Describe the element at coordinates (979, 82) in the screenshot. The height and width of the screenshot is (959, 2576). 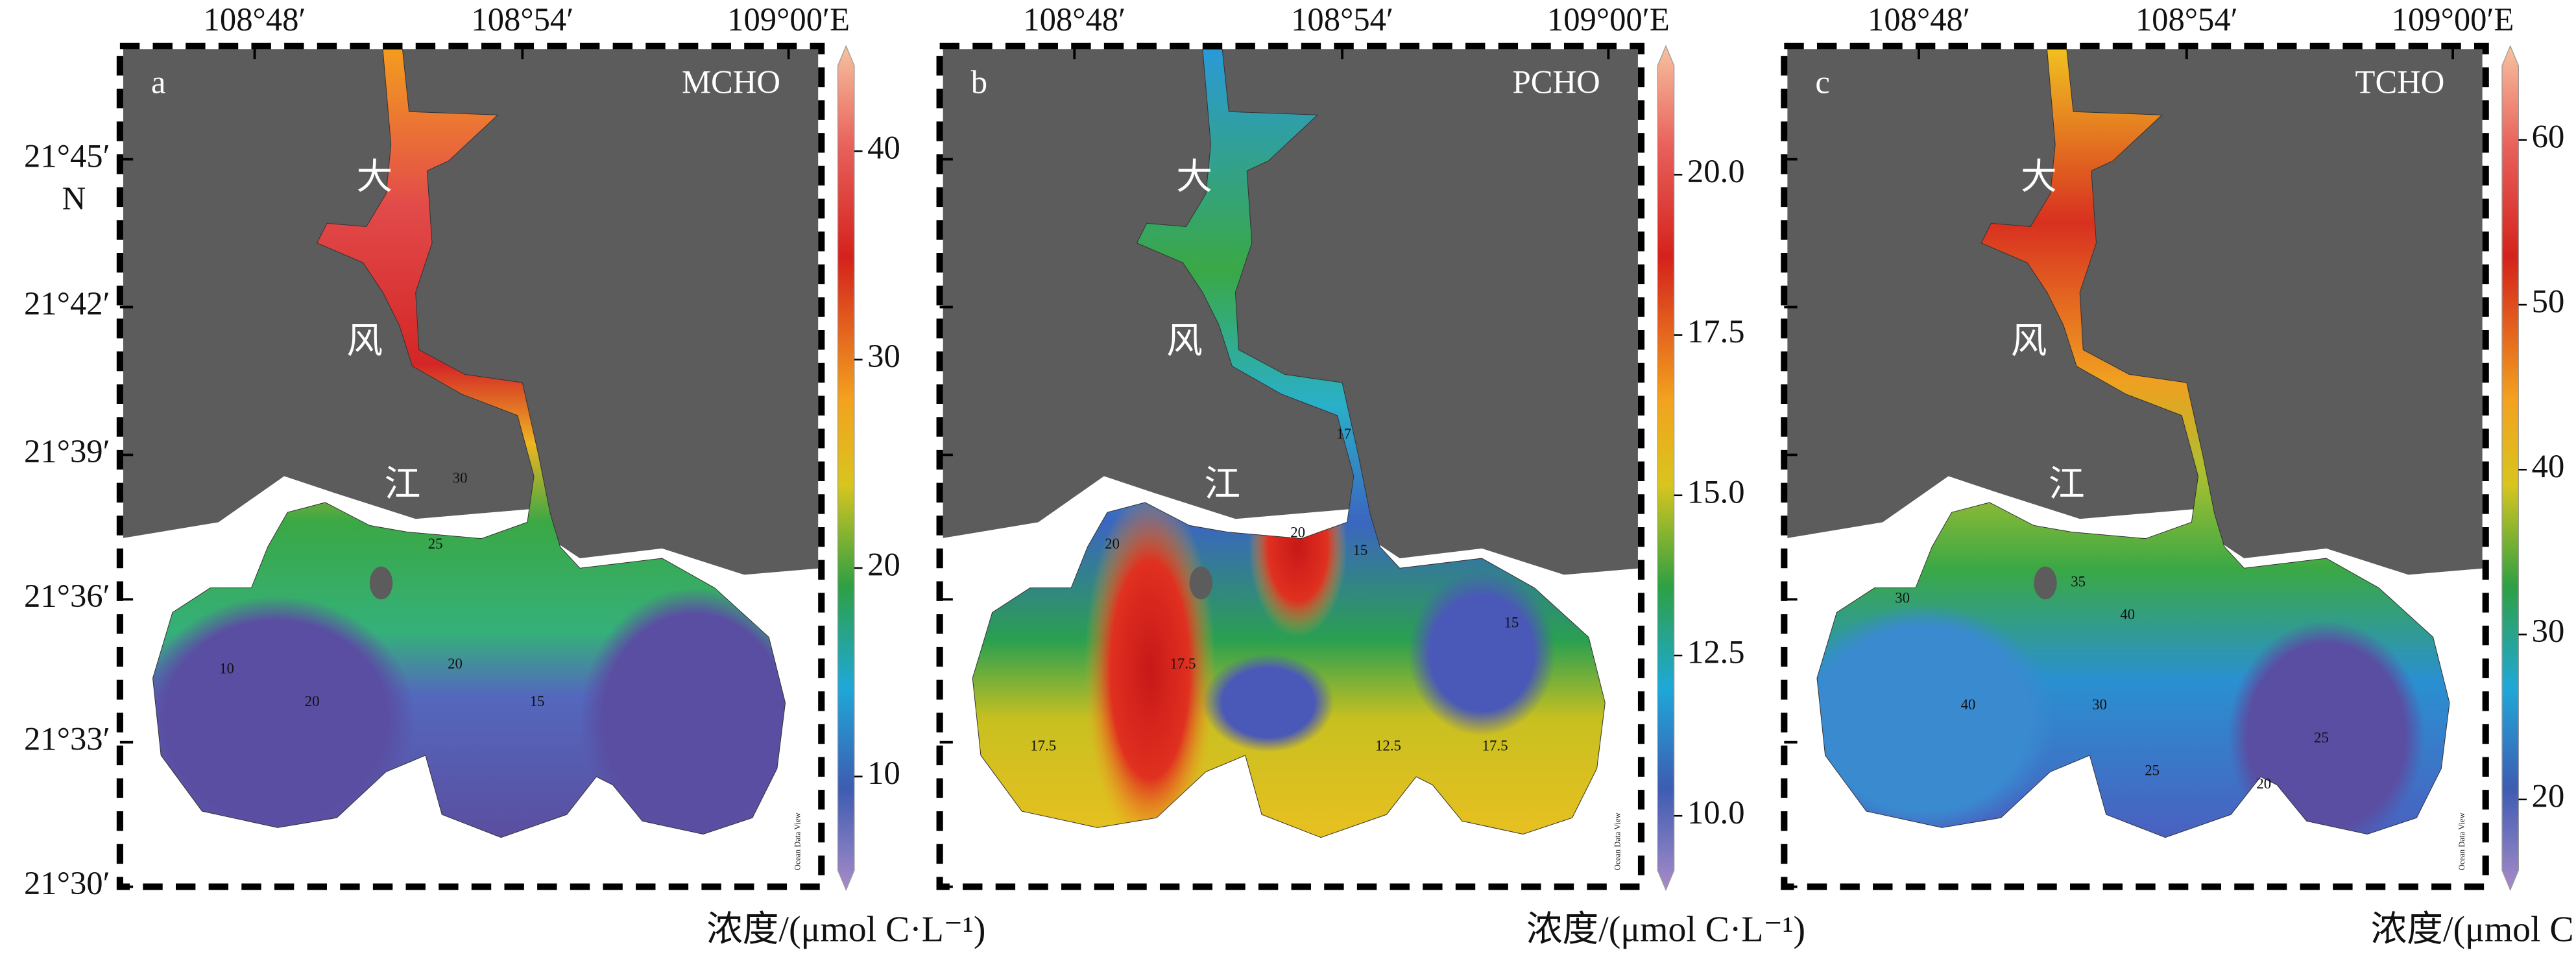
I see `panel-letter: b` at that location.